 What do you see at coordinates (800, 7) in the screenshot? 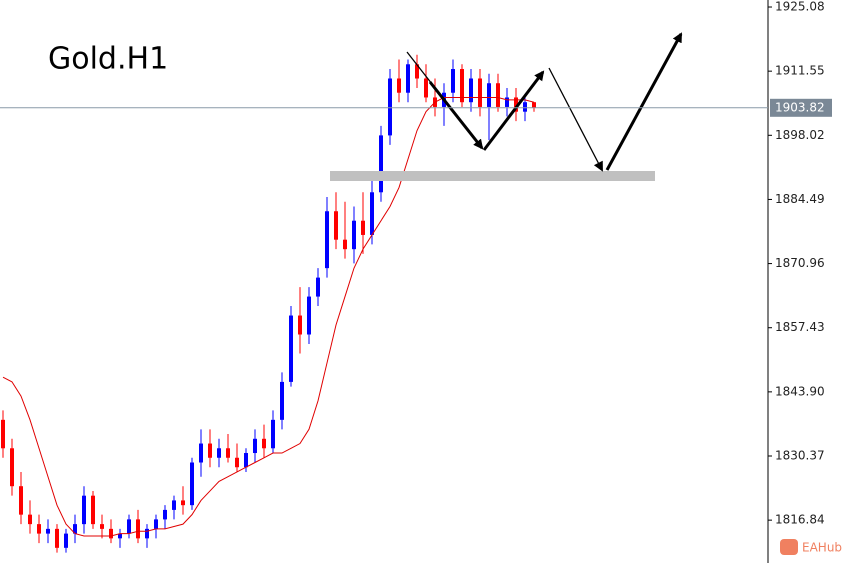
I see `y-tick-label: 1925.08` at bounding box center [800, 7].